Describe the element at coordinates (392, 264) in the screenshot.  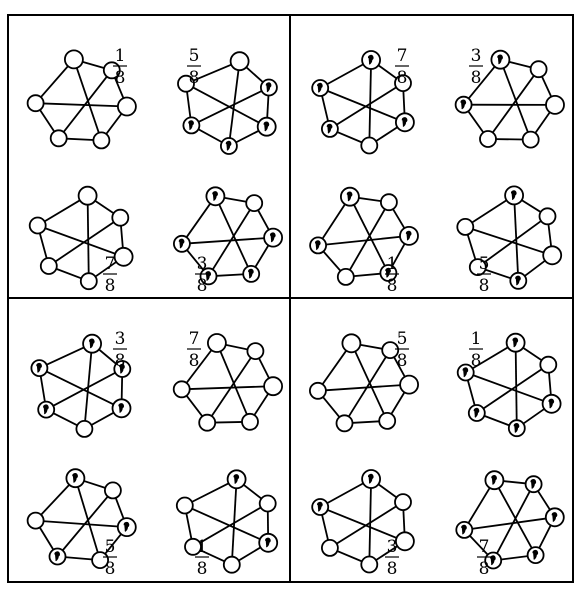
I see `fraction-numerator: 1` at that location.